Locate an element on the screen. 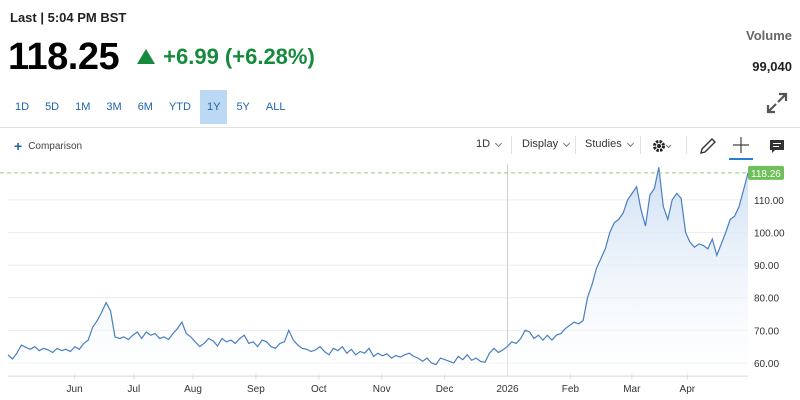  volume-box: Volume 99,040 is located at coordinates (769, 51).